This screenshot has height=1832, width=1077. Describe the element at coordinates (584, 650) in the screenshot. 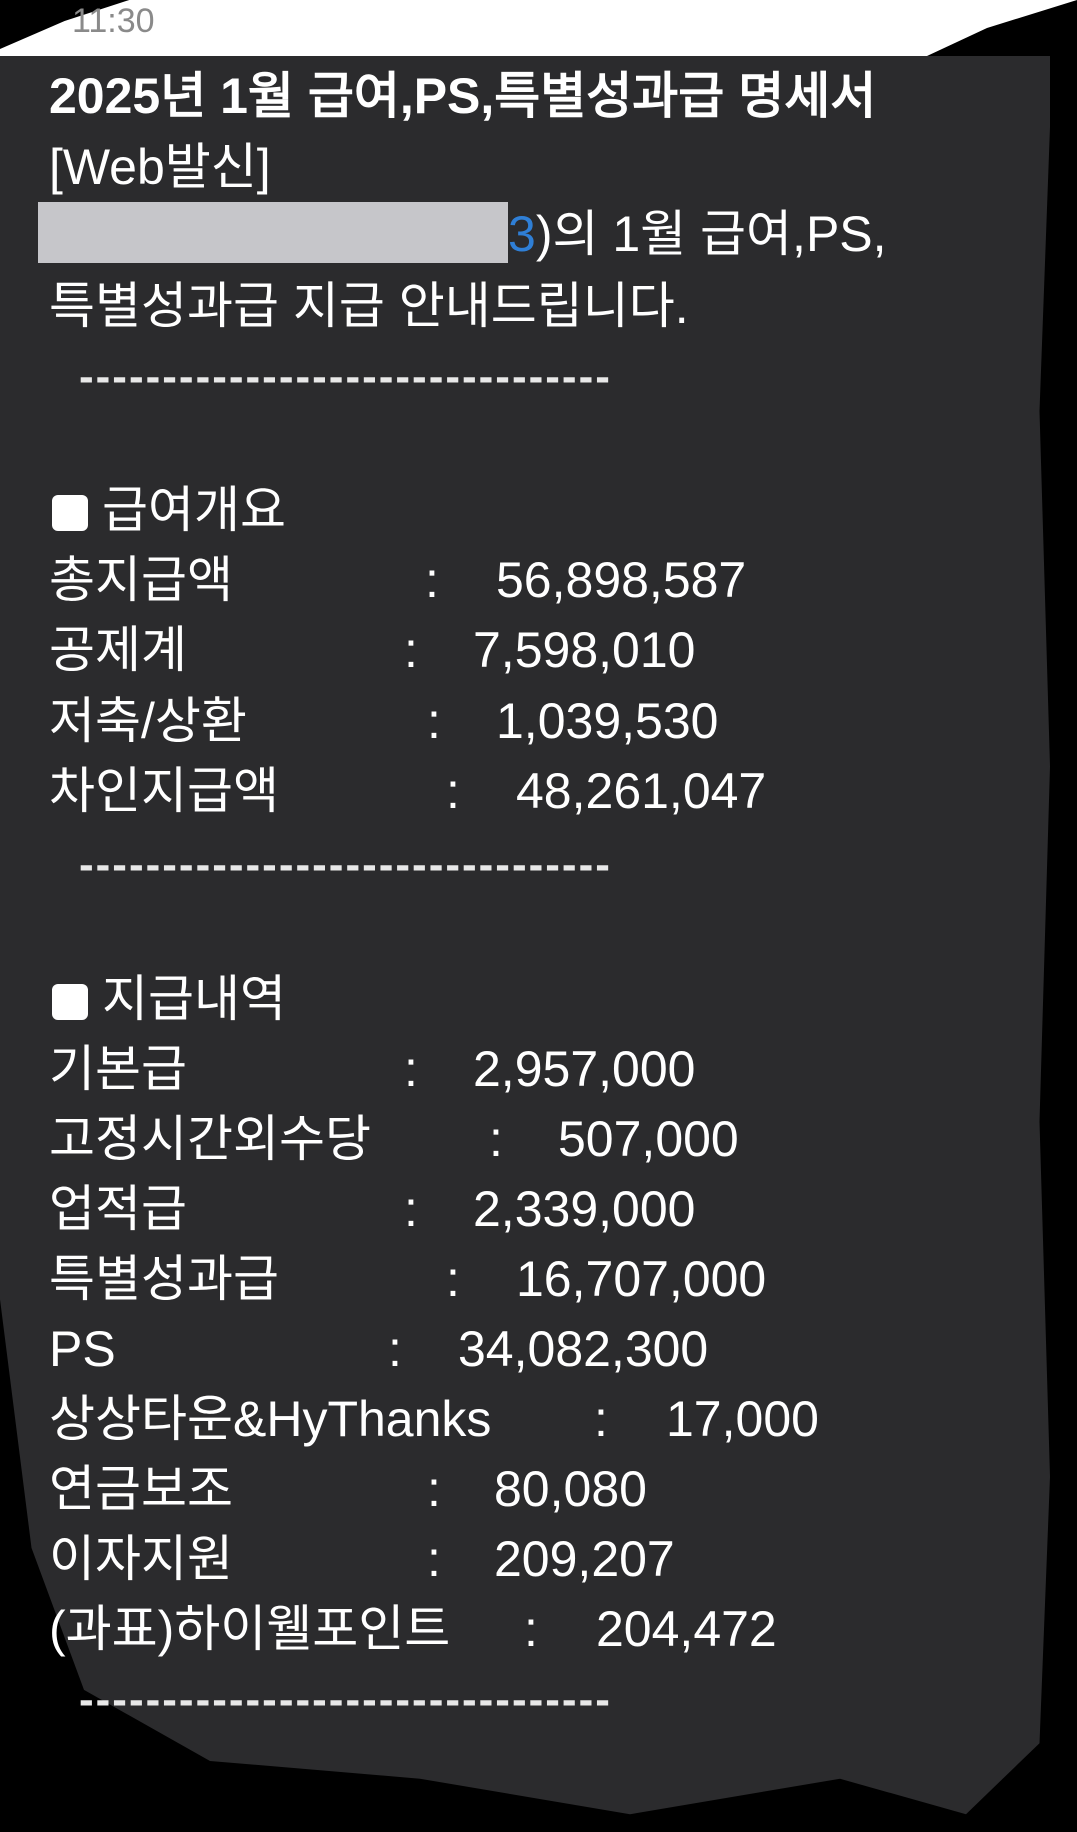

I see `row-value: 7,598,010` at that location.